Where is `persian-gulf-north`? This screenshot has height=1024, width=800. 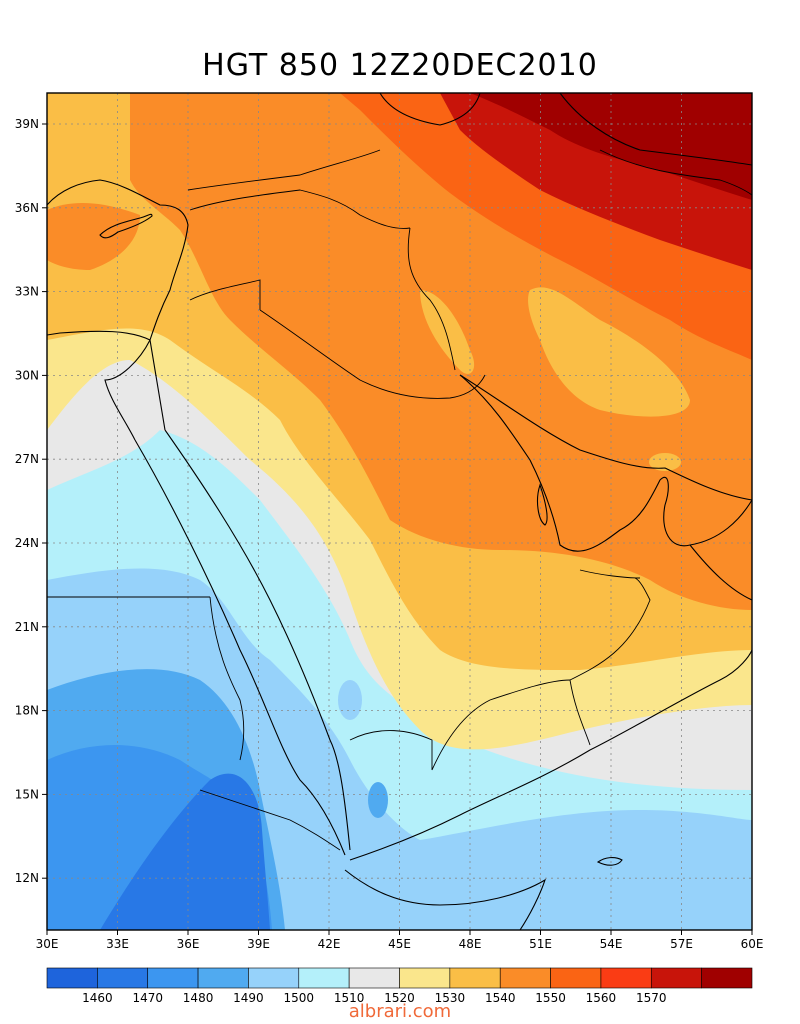 persian-gulf-north is located at coordinates (605, 463).